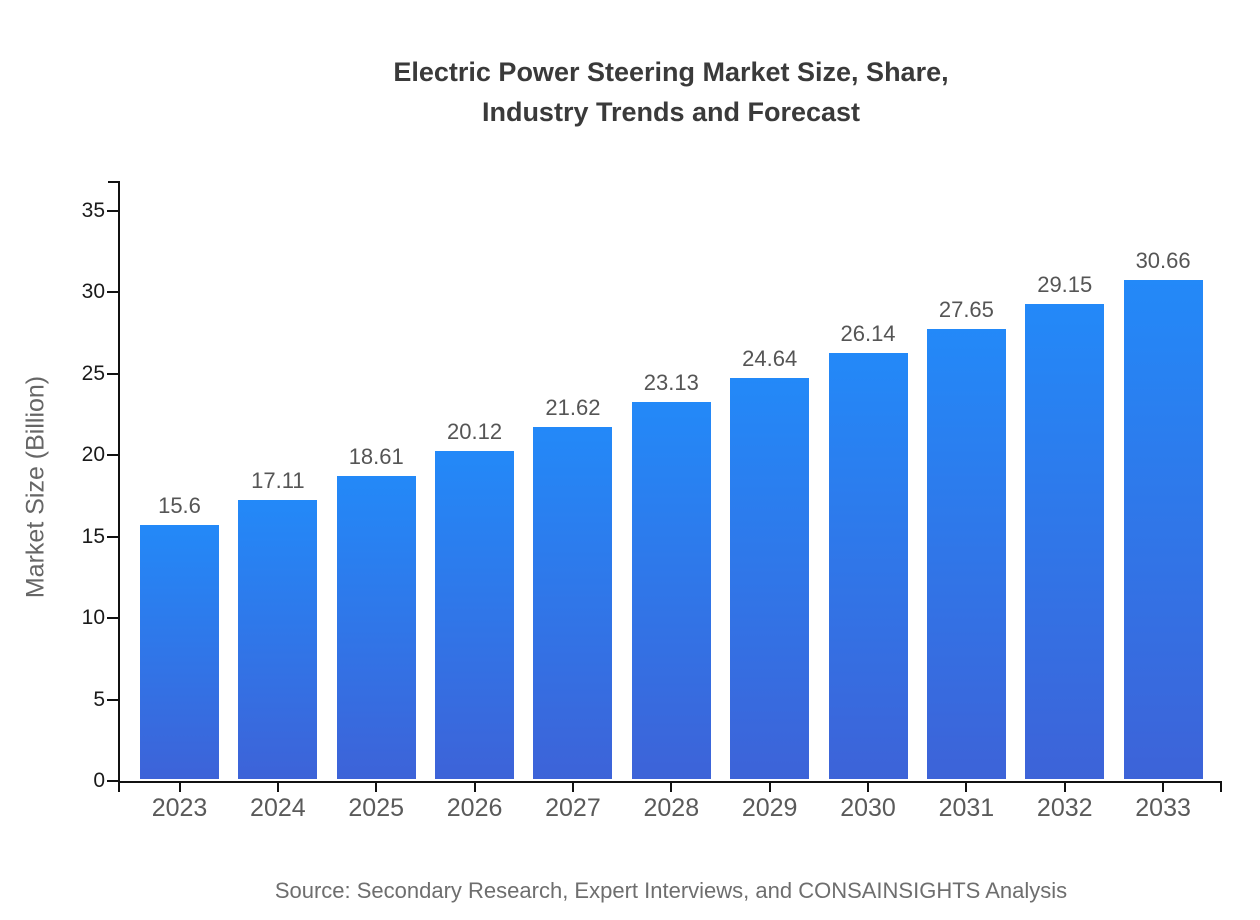 The height and width of the screenshot is (920, 1260). I want to click on bar-value-label-2025: 18.61, so click(376, 456).